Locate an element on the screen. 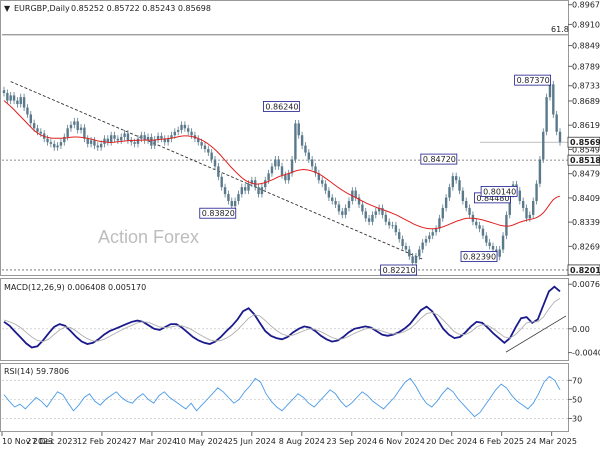  header-symbol: EURGBP,Daily is located at coordinates (42, 8).